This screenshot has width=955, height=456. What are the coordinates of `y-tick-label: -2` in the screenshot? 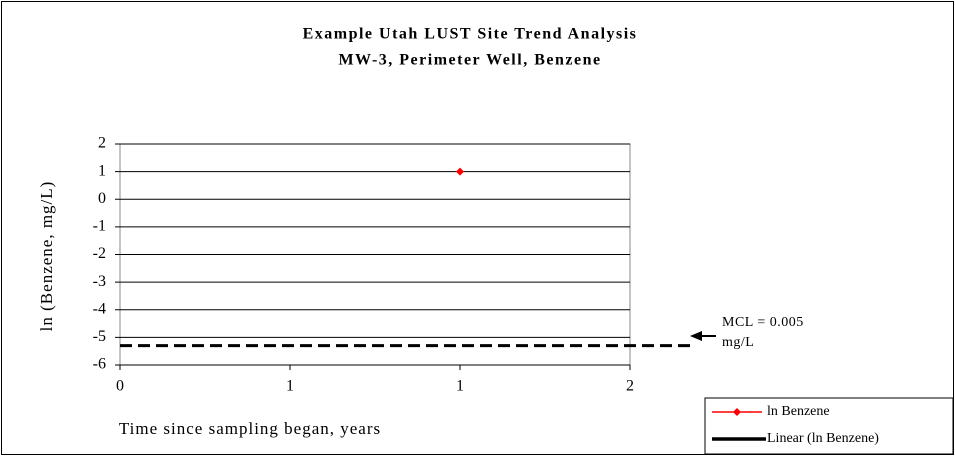 It's located at (99, 253).